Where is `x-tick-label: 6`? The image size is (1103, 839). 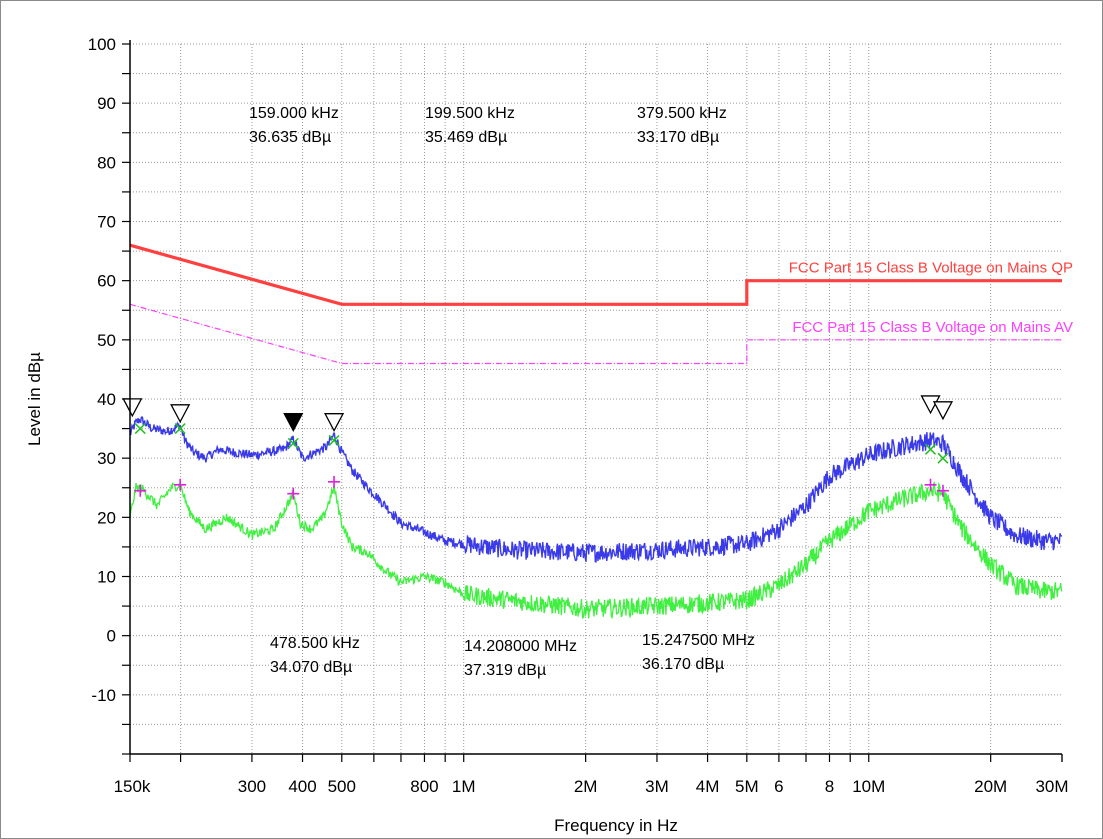 x-tick-label: 6 is located at coordinates (778, 786).